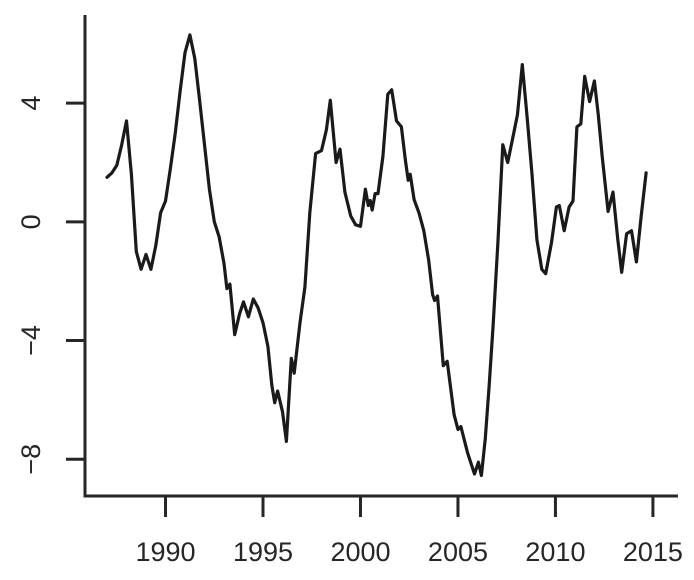 This screenshot has width=694, height=580. What do you see at coordinates (458, 552) in the screenshot?
I see `x-tick-label: 2005` at bounding box center [458, 552].